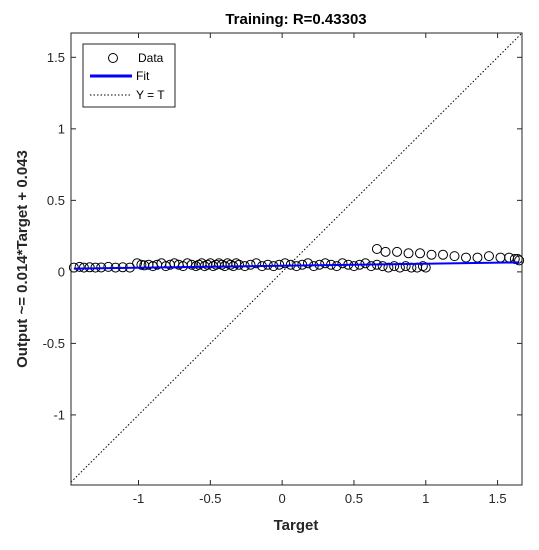  What do you see at coordinates (139, 498) in the screenshot?
I see `x-tick-label: -1` at bounding box center [139, 498].